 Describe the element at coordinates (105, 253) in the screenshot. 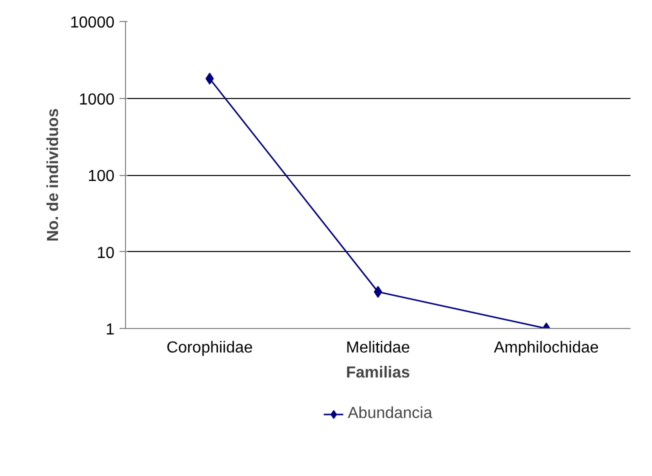

I see `y-tick-label: 10` at that location.